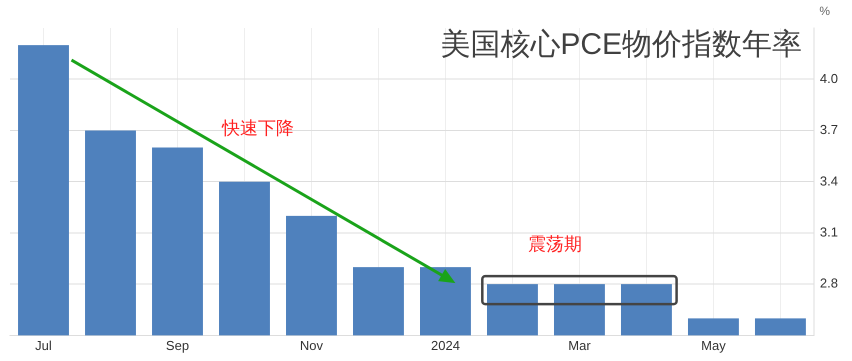 The image size is (852, 361). What do you see at coordinates (258, 128) in the screenshot?
I see `annotation: 快速下降` at bounding box center [258, 128].